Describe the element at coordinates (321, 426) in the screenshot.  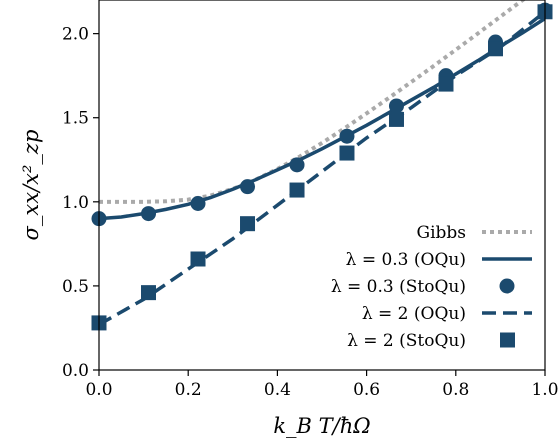
I see `x-axis-title: k_B T/ħΩ` at that location.